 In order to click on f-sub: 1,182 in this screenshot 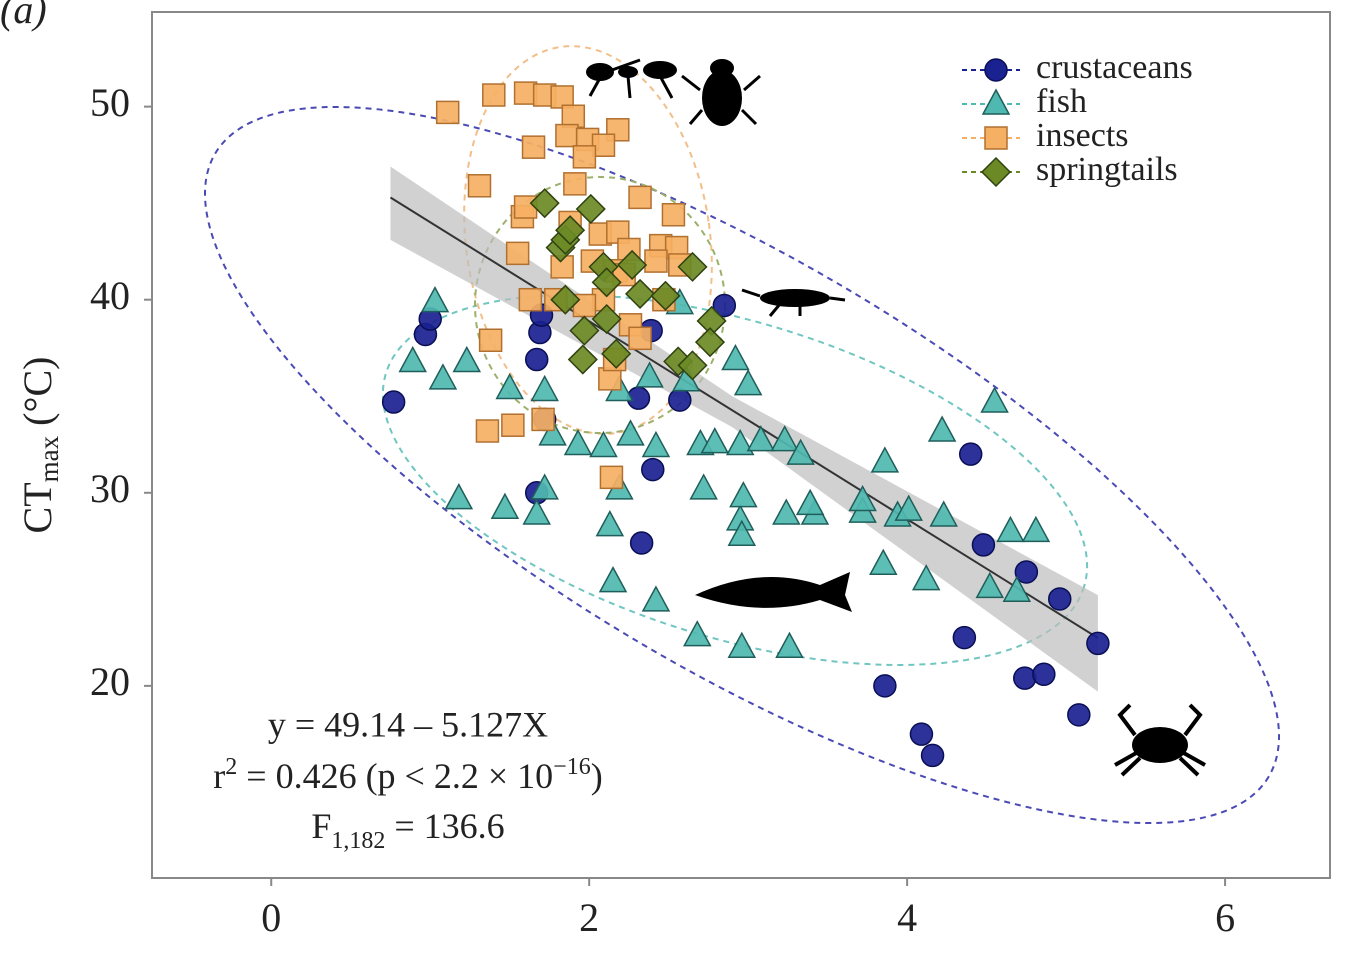, I will do `click(358, 841)`.